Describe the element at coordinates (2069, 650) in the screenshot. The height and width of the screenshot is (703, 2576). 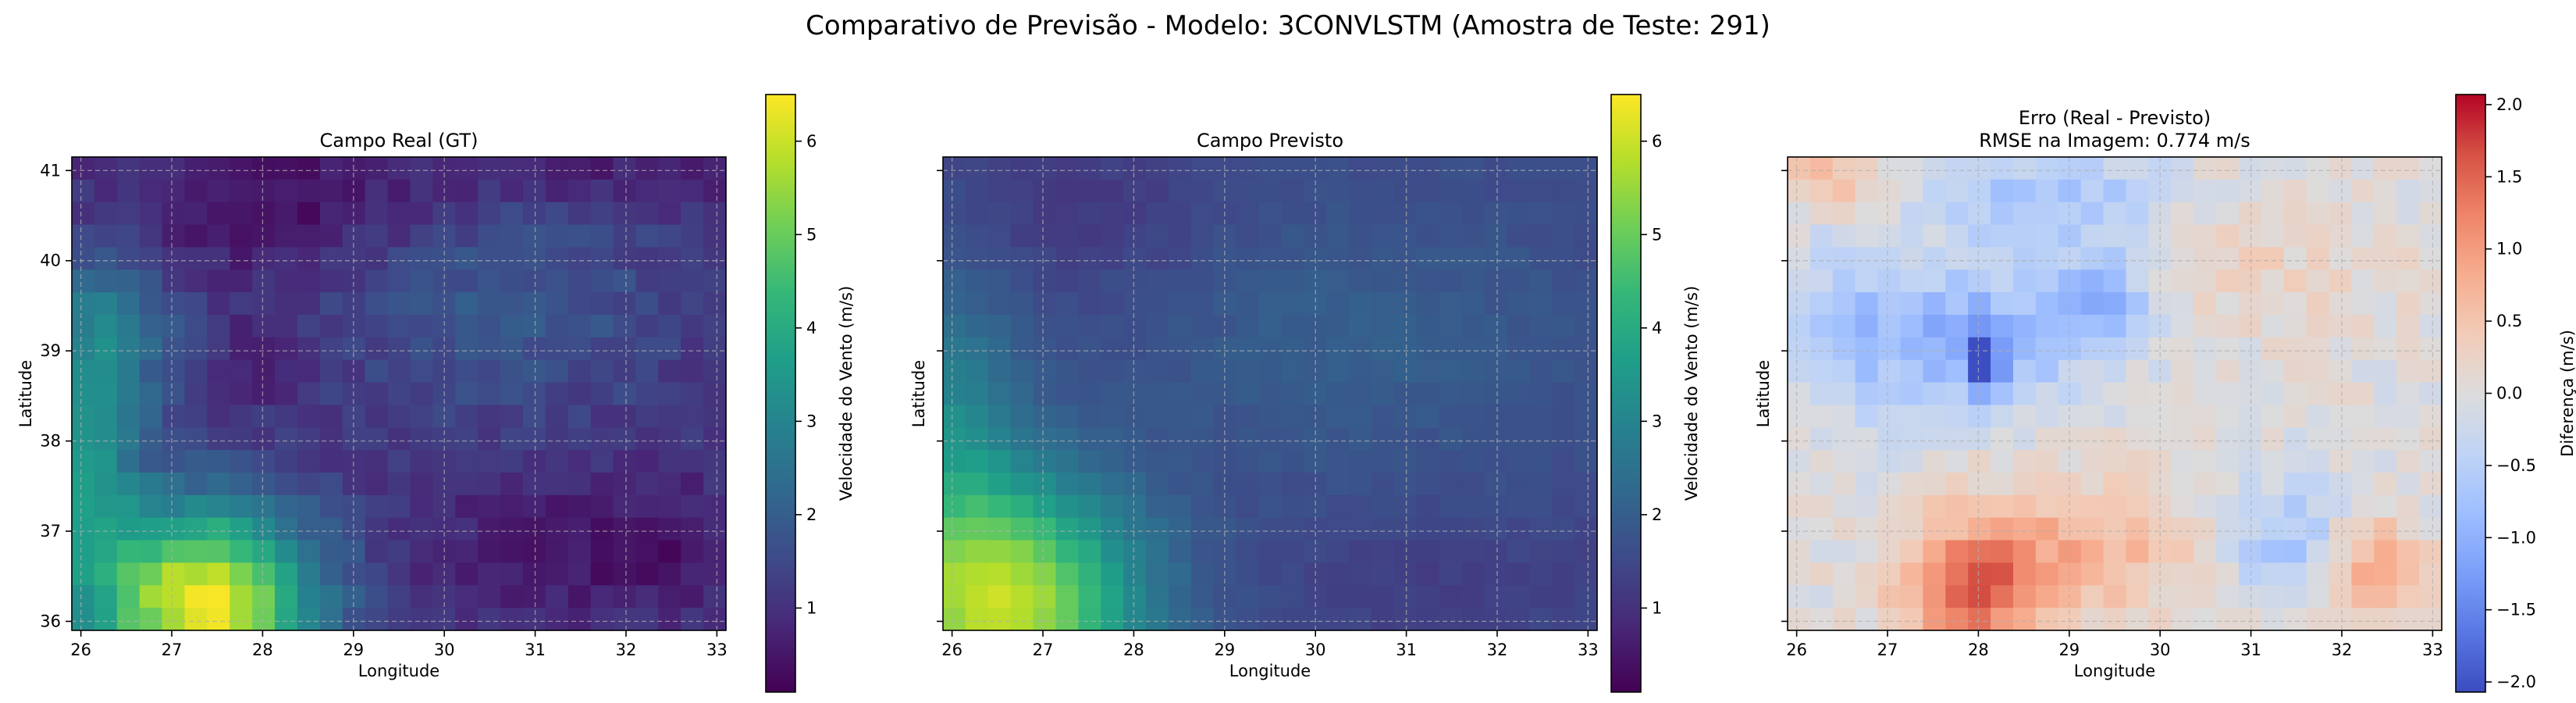
I see `x-tick-label: 29` at that location.